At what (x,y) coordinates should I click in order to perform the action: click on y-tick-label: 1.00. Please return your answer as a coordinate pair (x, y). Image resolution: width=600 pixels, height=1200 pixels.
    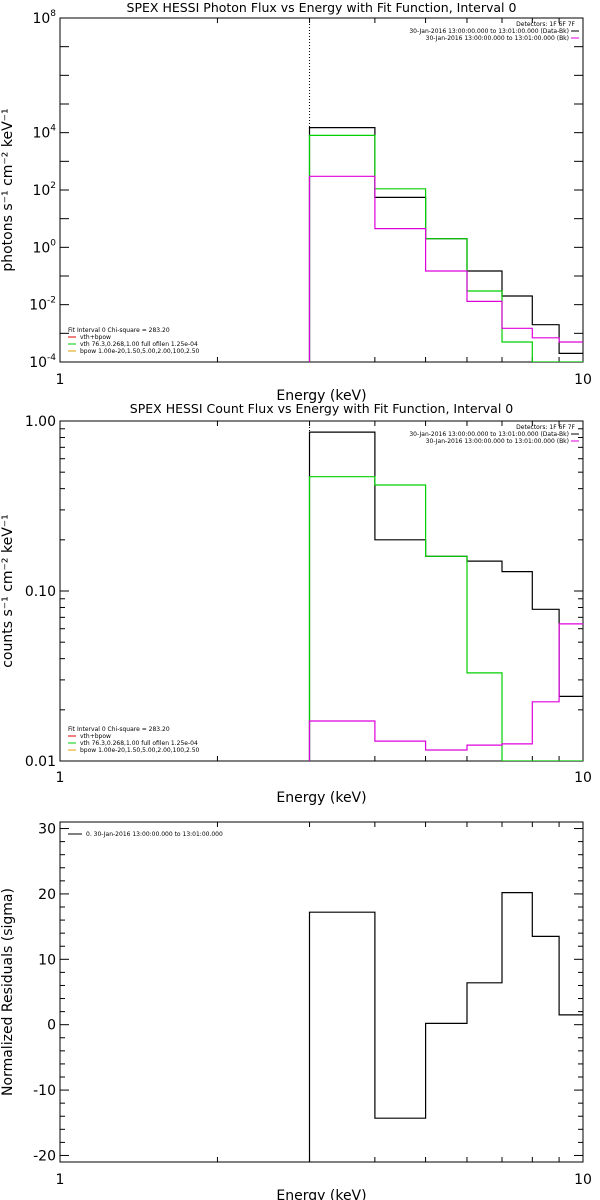
    Looking at the image, I should click on (40, 422).